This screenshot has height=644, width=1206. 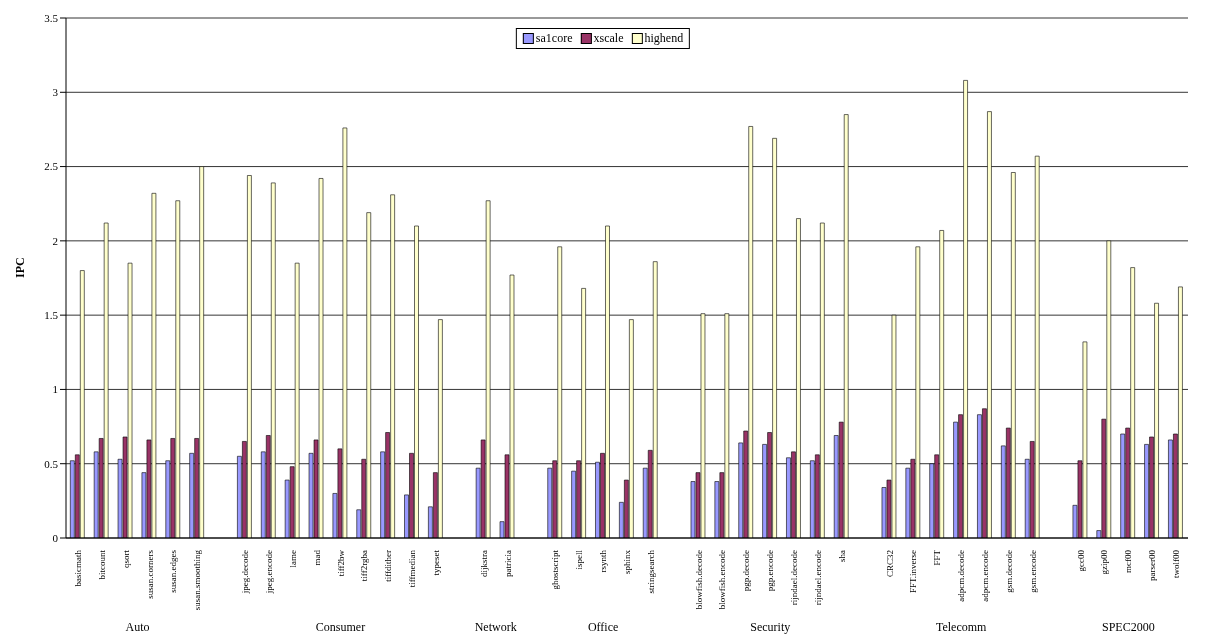 What do you see at coordinates (841, 556) in the screenshot?
I see `x-tick-label: sha` at bounding box center [841, 556].